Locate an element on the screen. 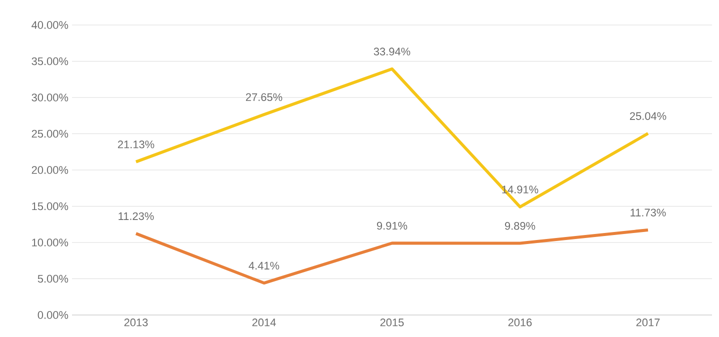  data-label: 9.91% is located at coordinates (392, 226).